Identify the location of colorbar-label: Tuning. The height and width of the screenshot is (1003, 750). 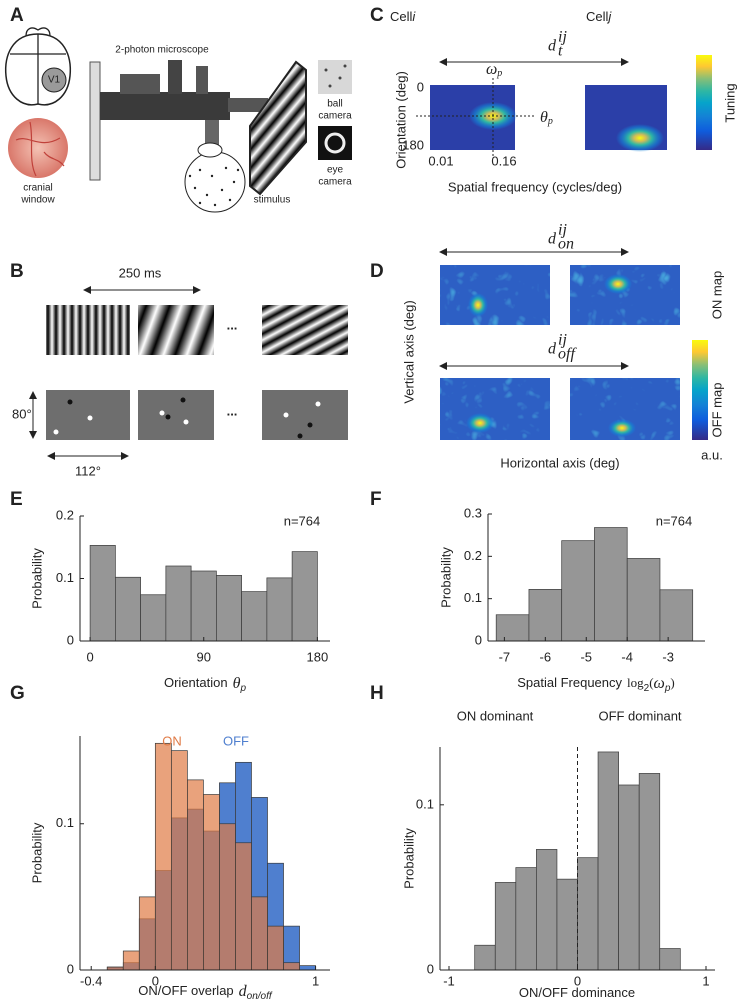
(729, 102).